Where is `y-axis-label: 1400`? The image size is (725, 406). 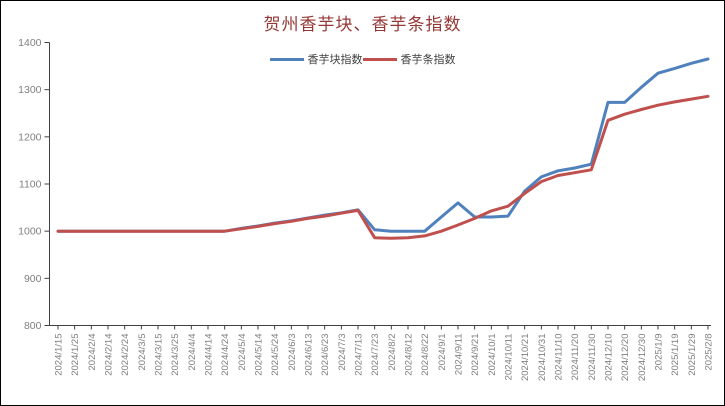
y-axis-label: 1400 is located at coordinates (30, 43).